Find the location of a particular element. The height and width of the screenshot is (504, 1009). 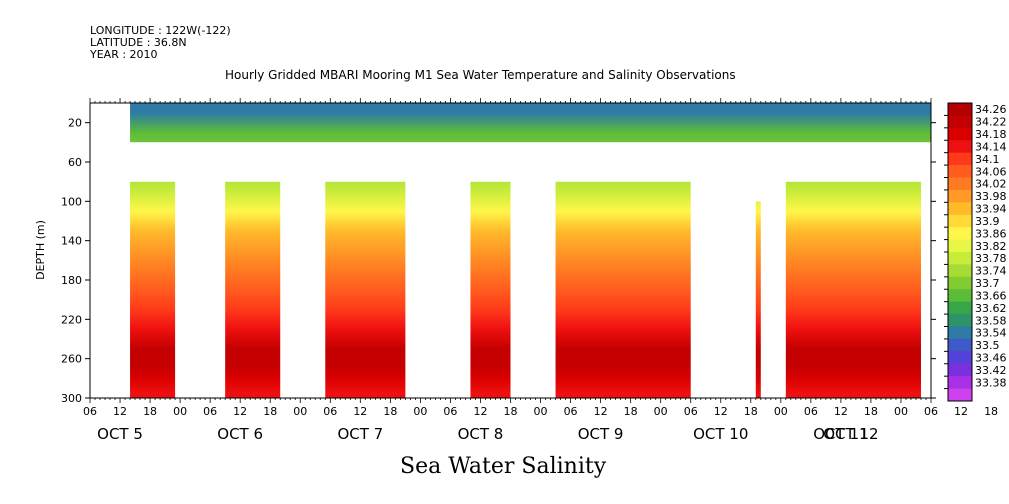

y-tick-label: 220 is located at coordinates (71, 319).